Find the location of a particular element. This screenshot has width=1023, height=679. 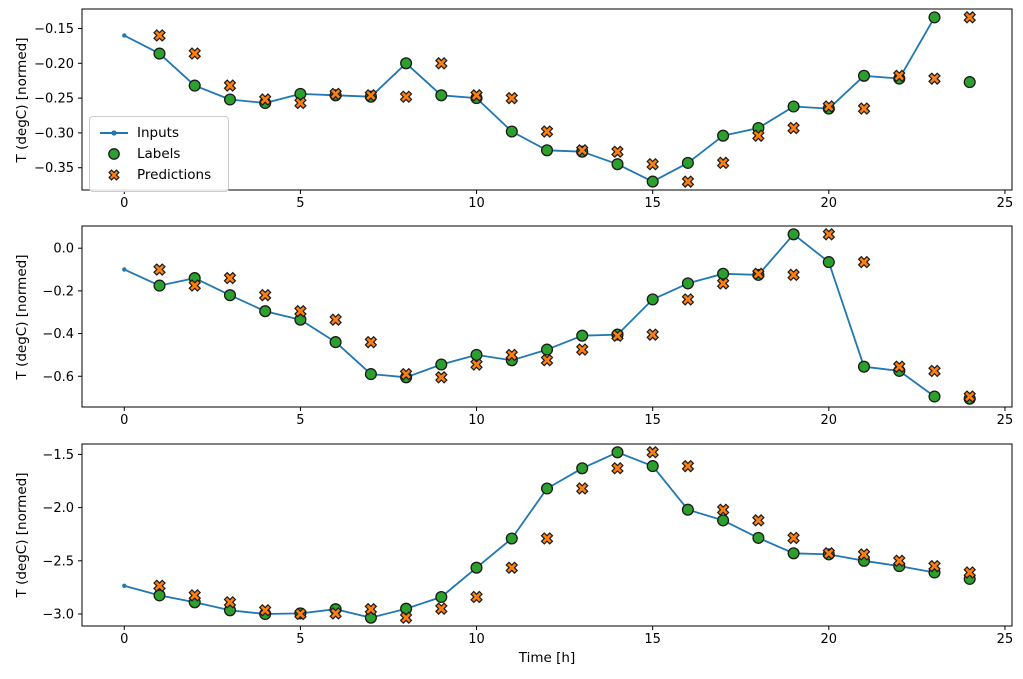

y-tick-label: −1.5 is located at coordinates (58, 455).